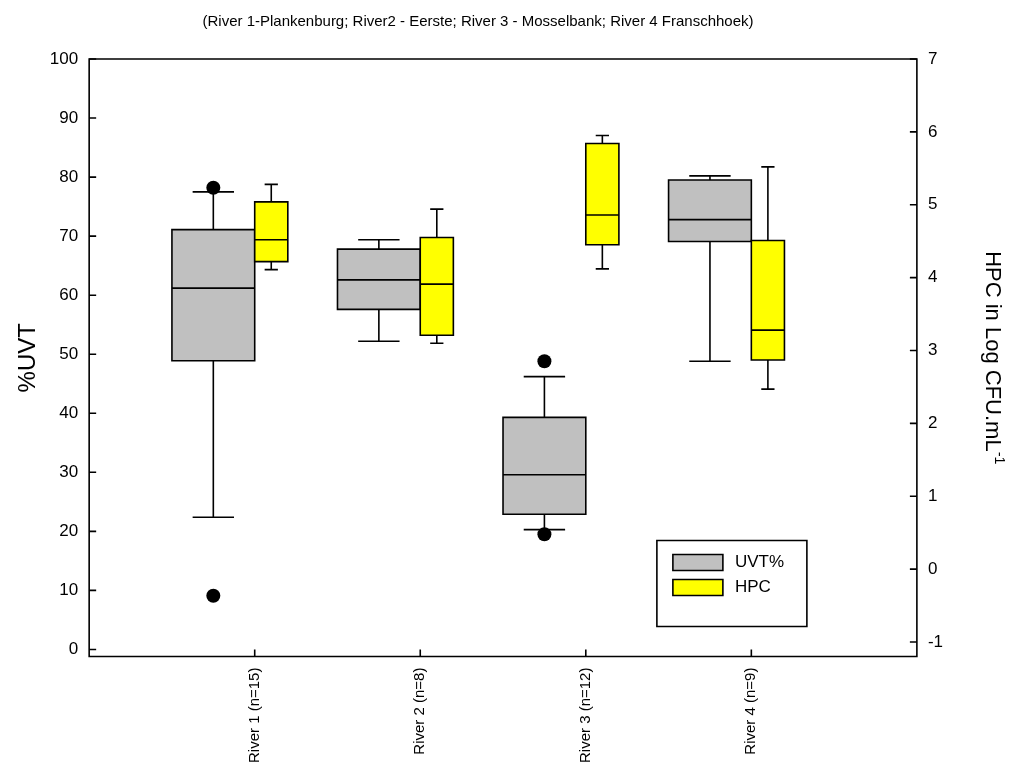 The image size is (1016, 771). Describe the element at coordinates (69, 412) in the screenshot. I see `y-tick-label: 40` at that location.